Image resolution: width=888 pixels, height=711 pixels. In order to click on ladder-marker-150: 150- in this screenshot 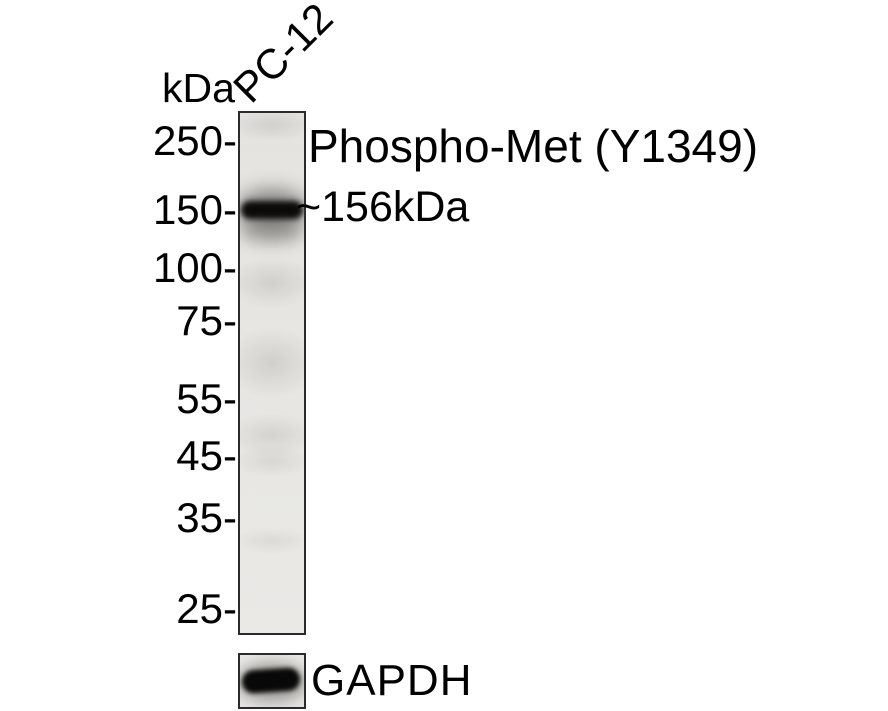, I will do `click(194, 209)`.